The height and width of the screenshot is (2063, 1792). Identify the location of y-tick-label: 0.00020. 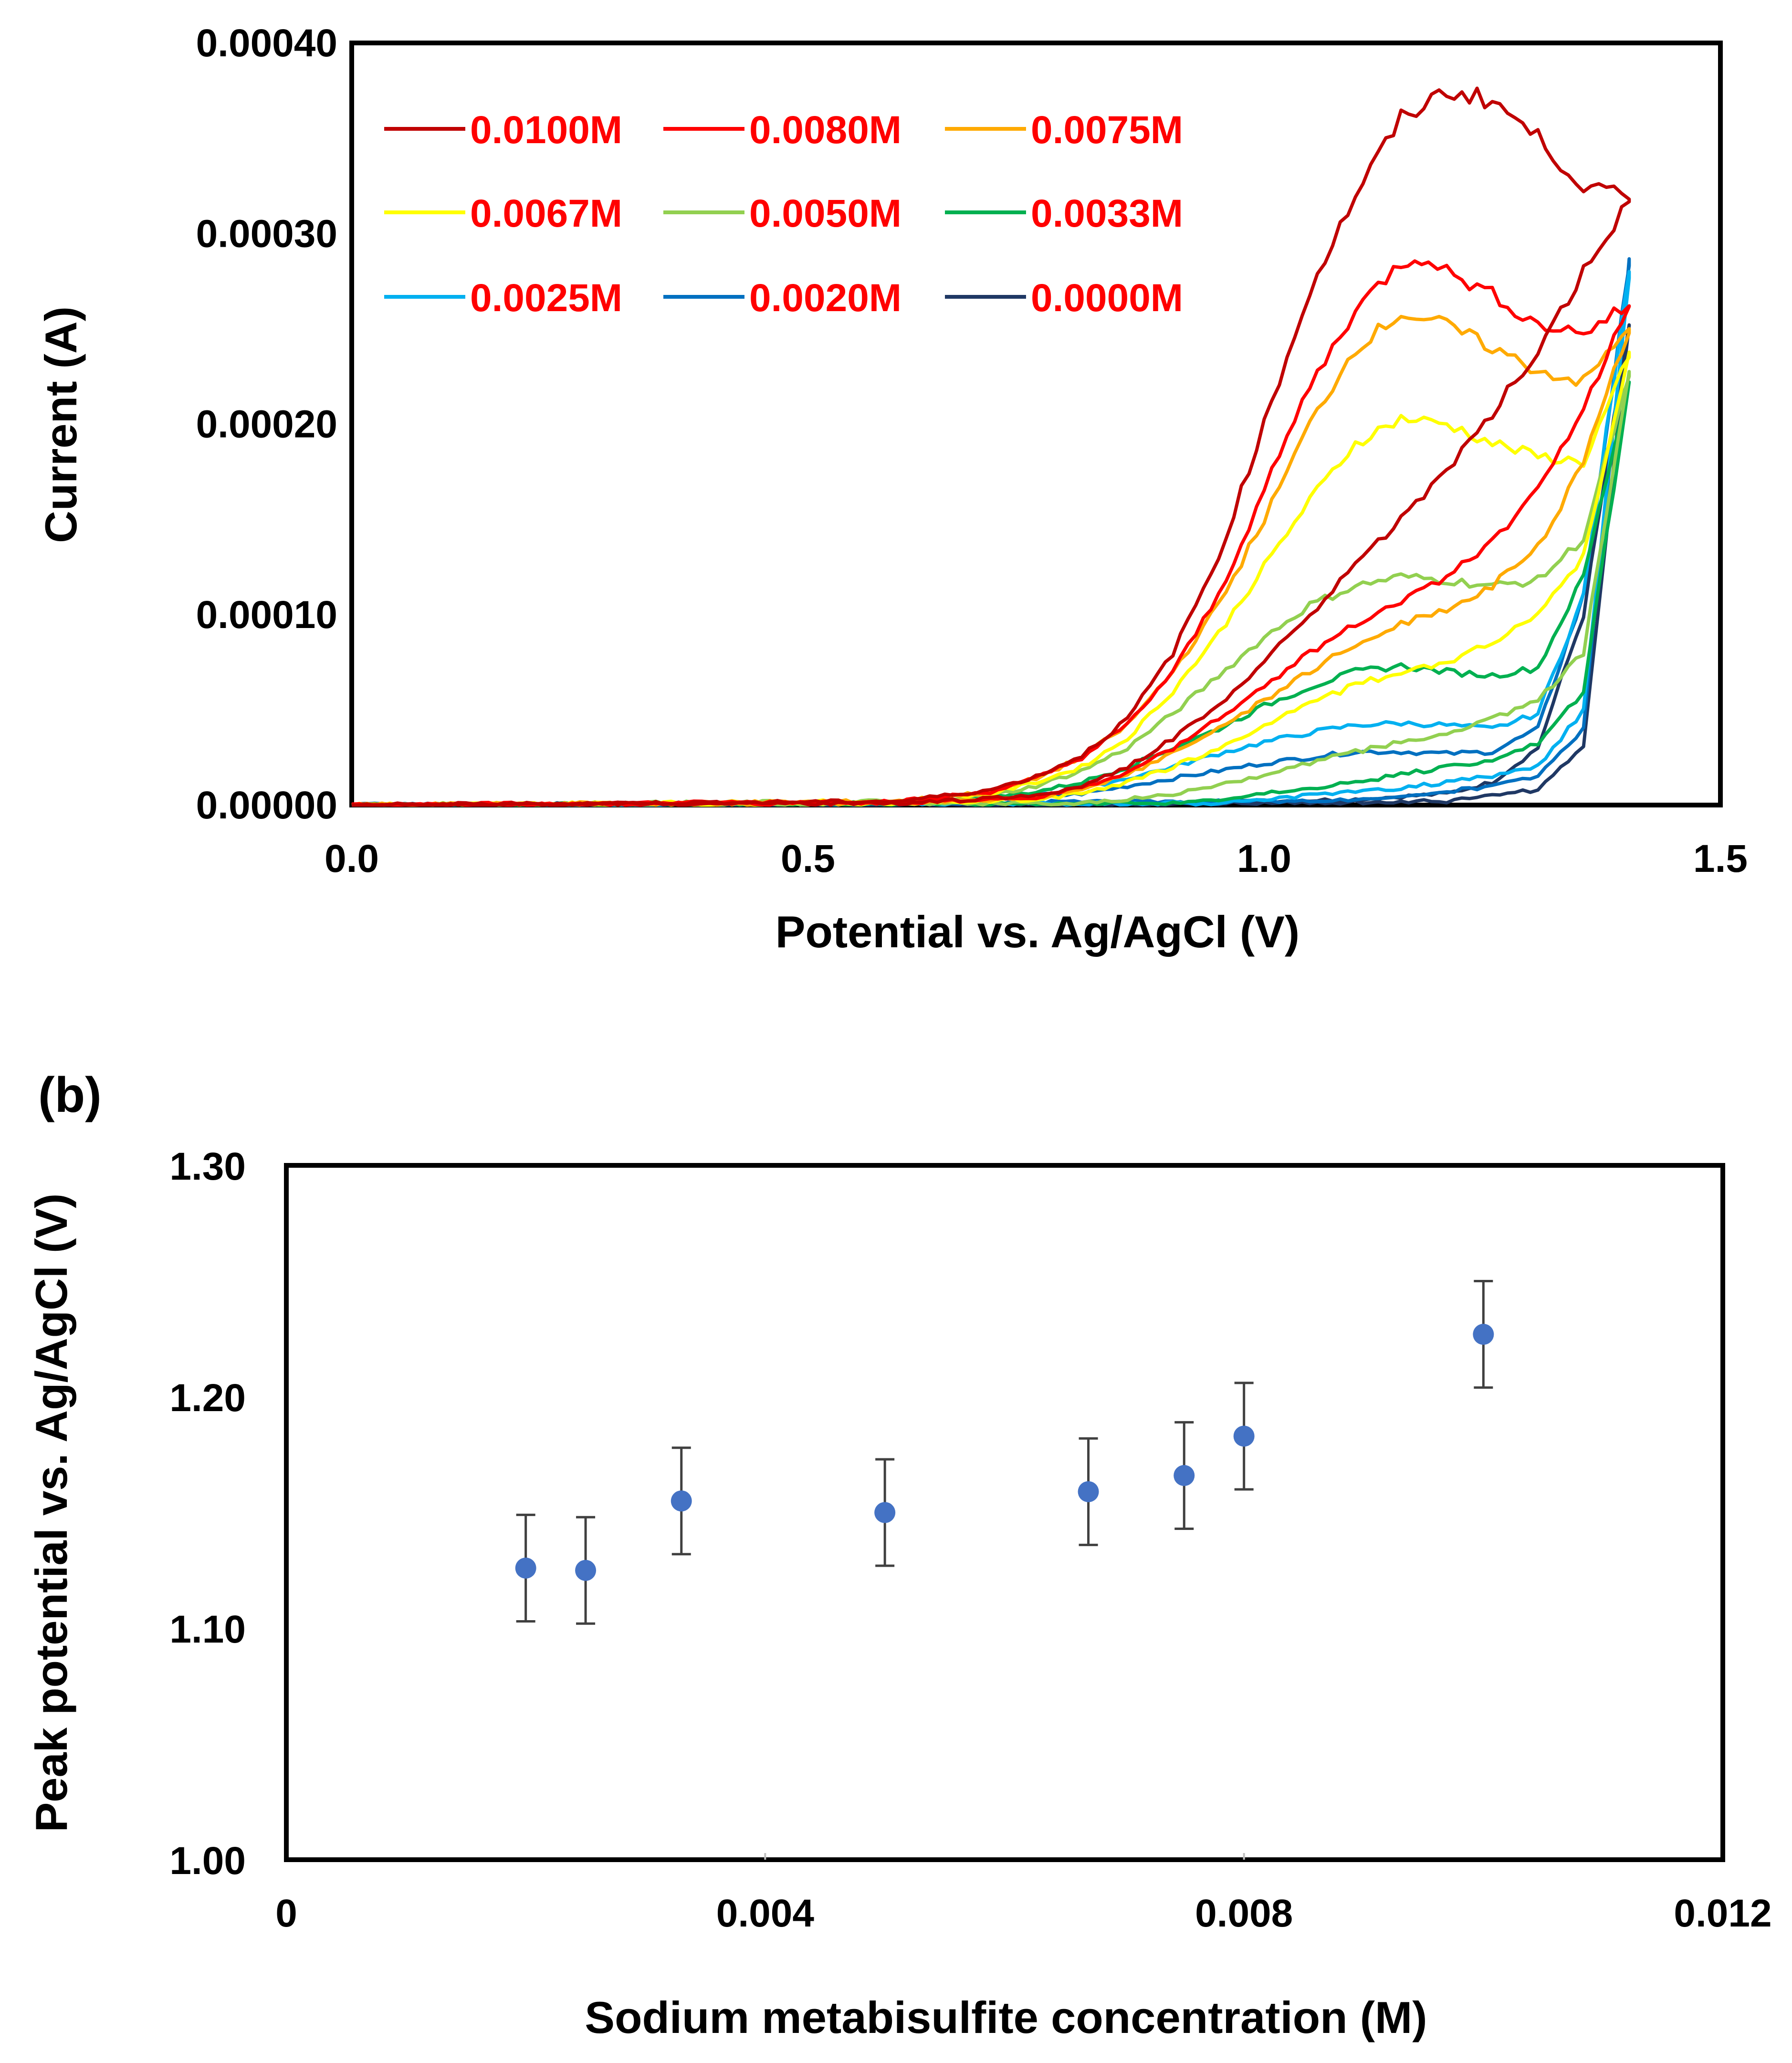
(266, 424).